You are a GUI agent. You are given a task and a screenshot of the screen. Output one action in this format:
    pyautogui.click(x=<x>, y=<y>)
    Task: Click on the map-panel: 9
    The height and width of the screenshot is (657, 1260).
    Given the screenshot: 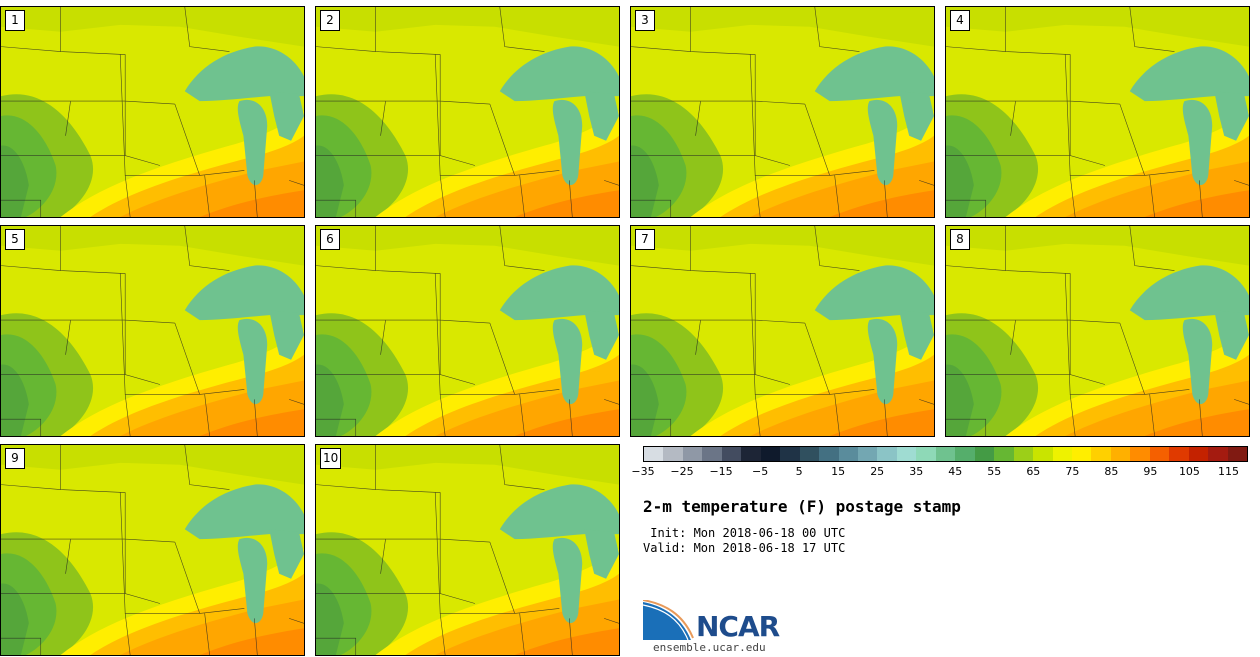 What is the action you would take?
    pyautogui.click(x=152, y=550)
    